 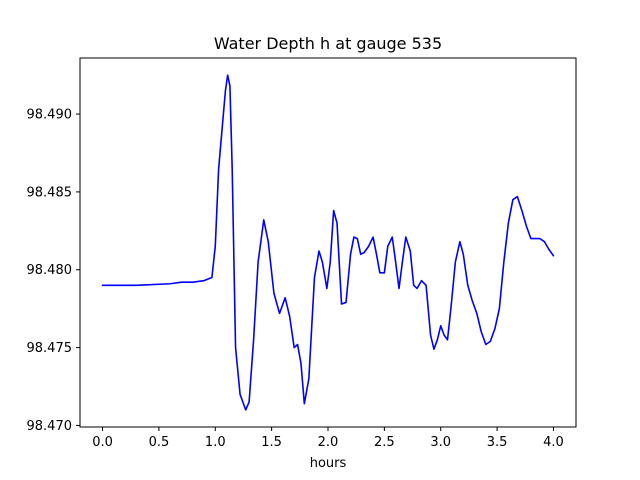 I want to click on chart-title: Water Depth h at gauge 535, so click(x=328, y=43).